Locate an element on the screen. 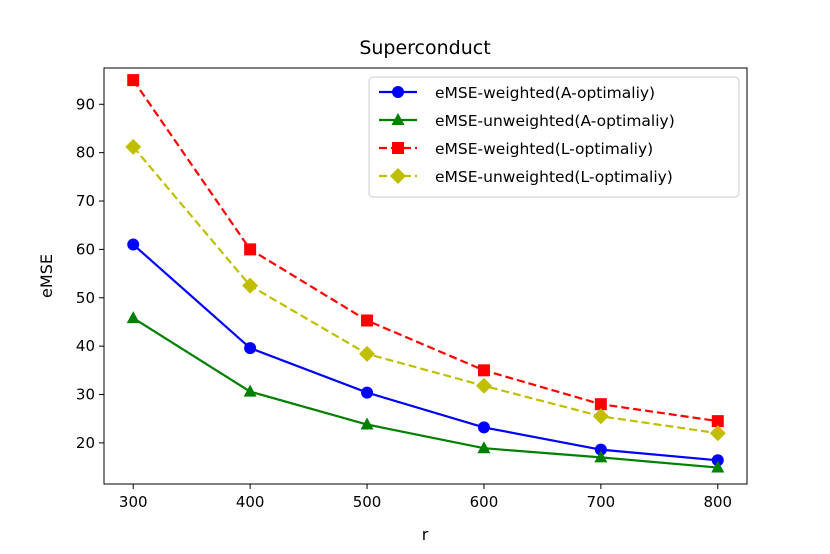 This screenshot has height=554, width=830. y-tick-label: 20 is located at coordinates (85, 443).